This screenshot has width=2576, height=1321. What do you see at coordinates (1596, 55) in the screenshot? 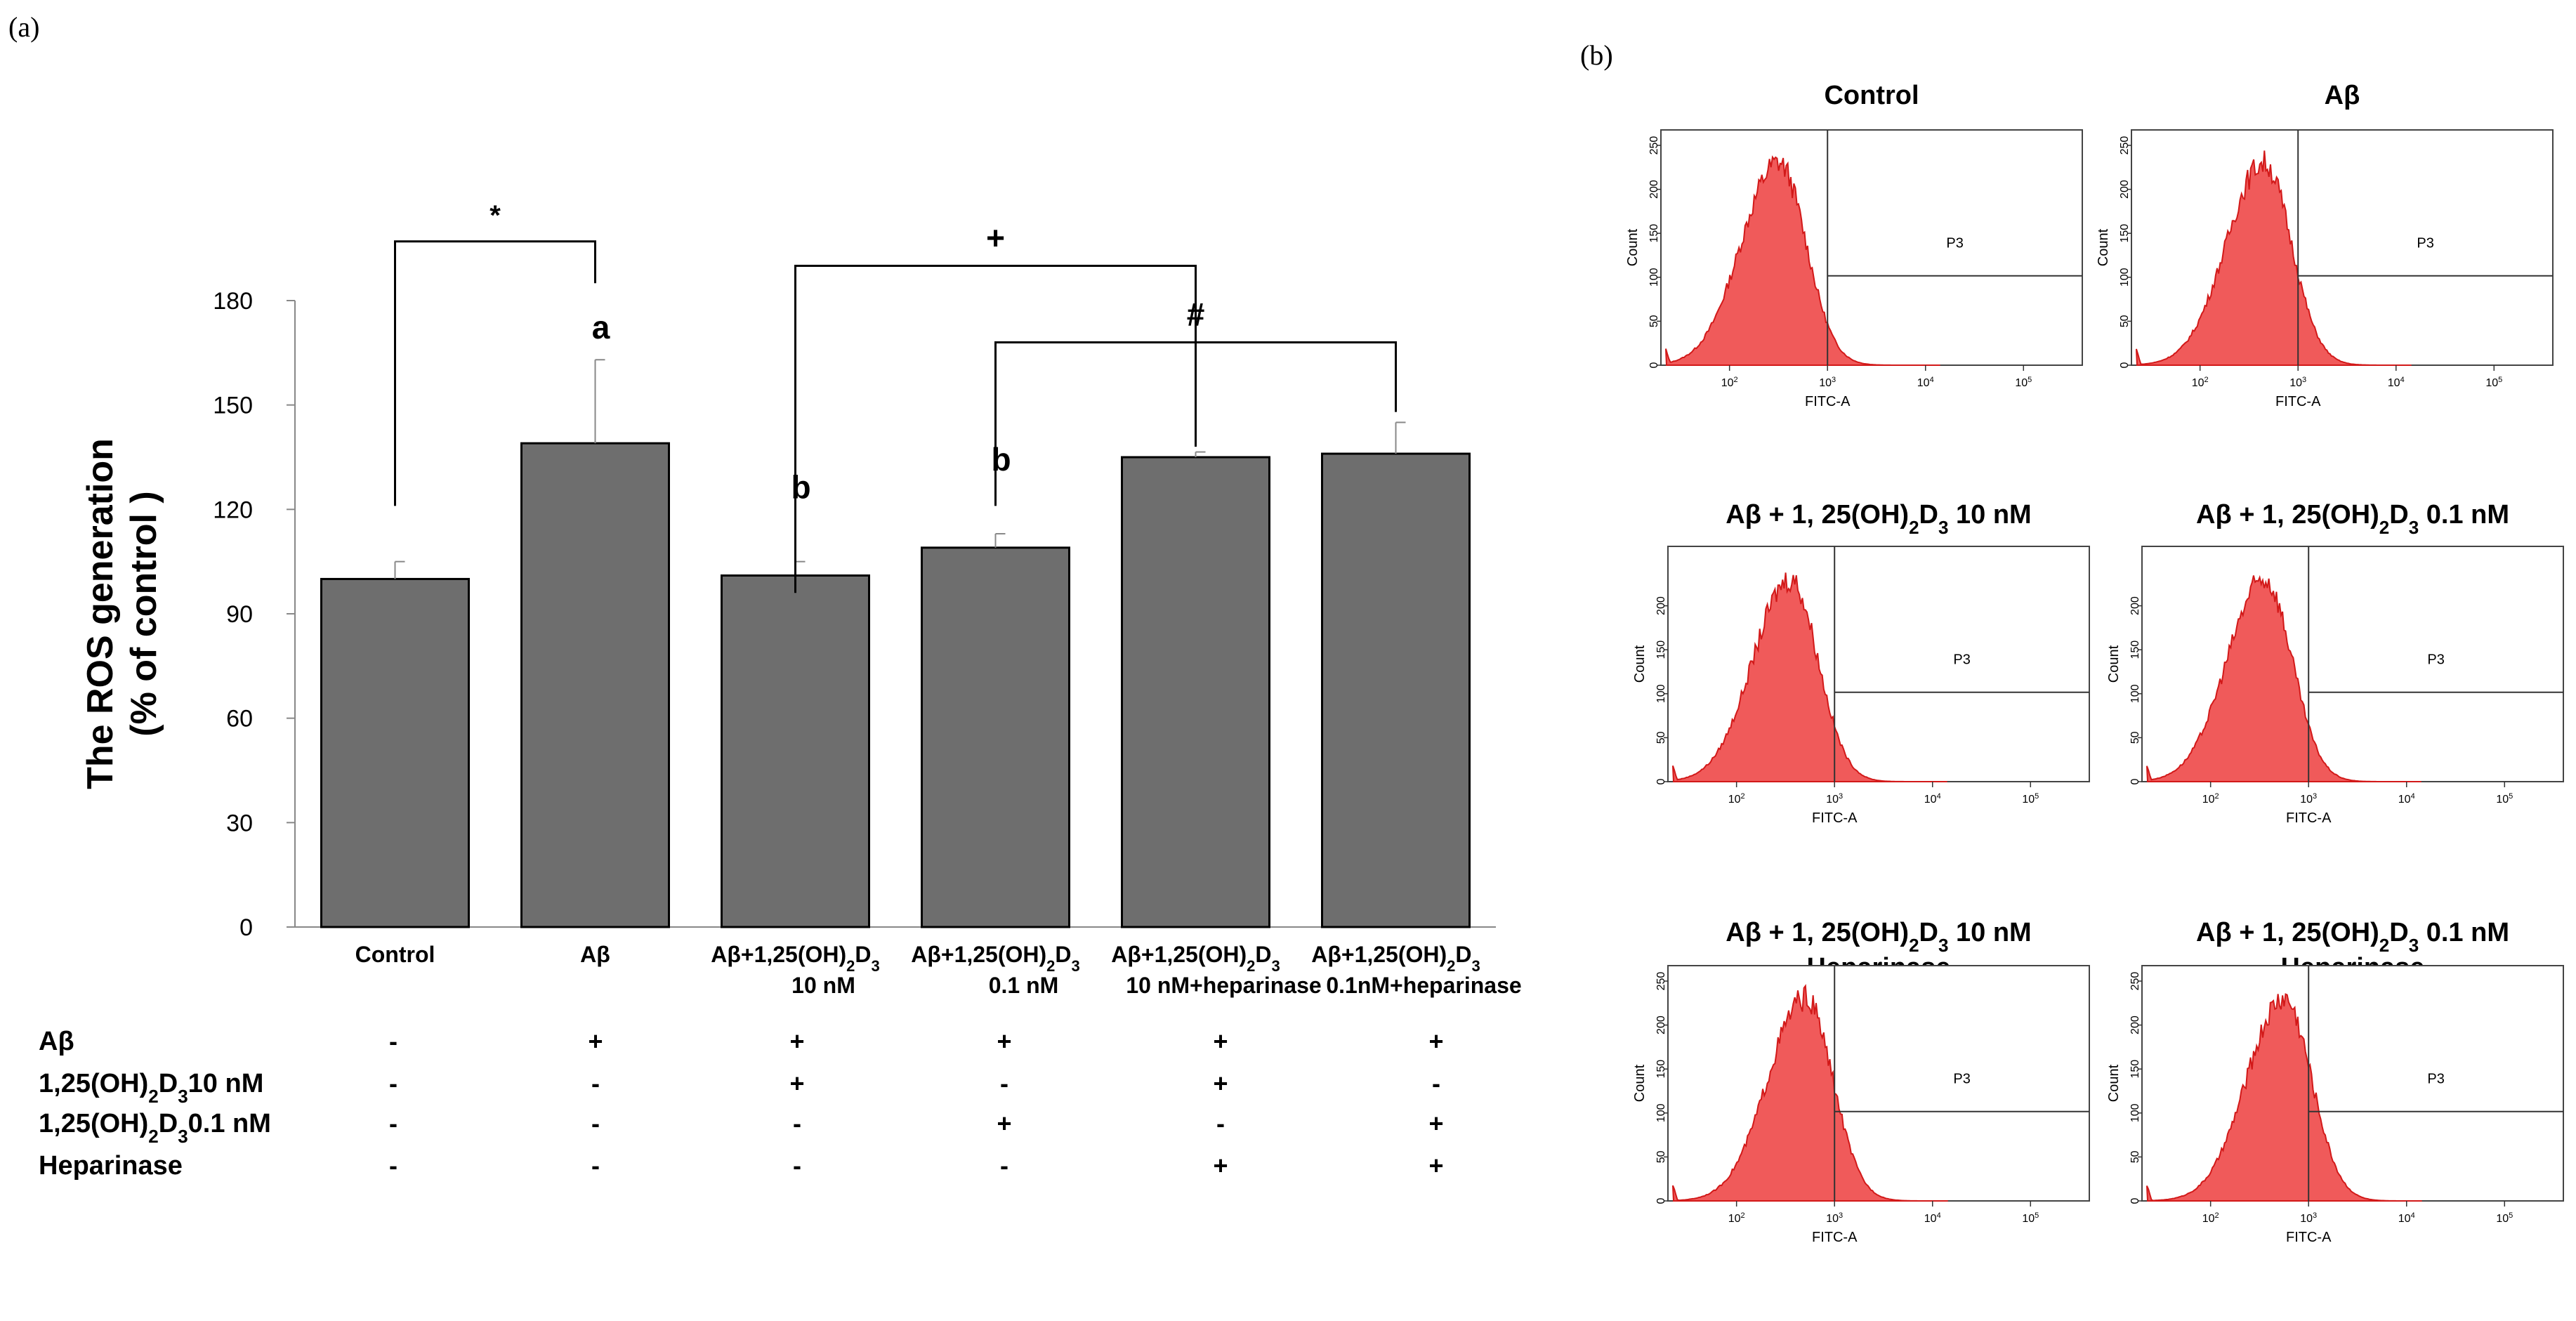
I see `panel-label-b: (b)` at bounding box center [1596, 55].